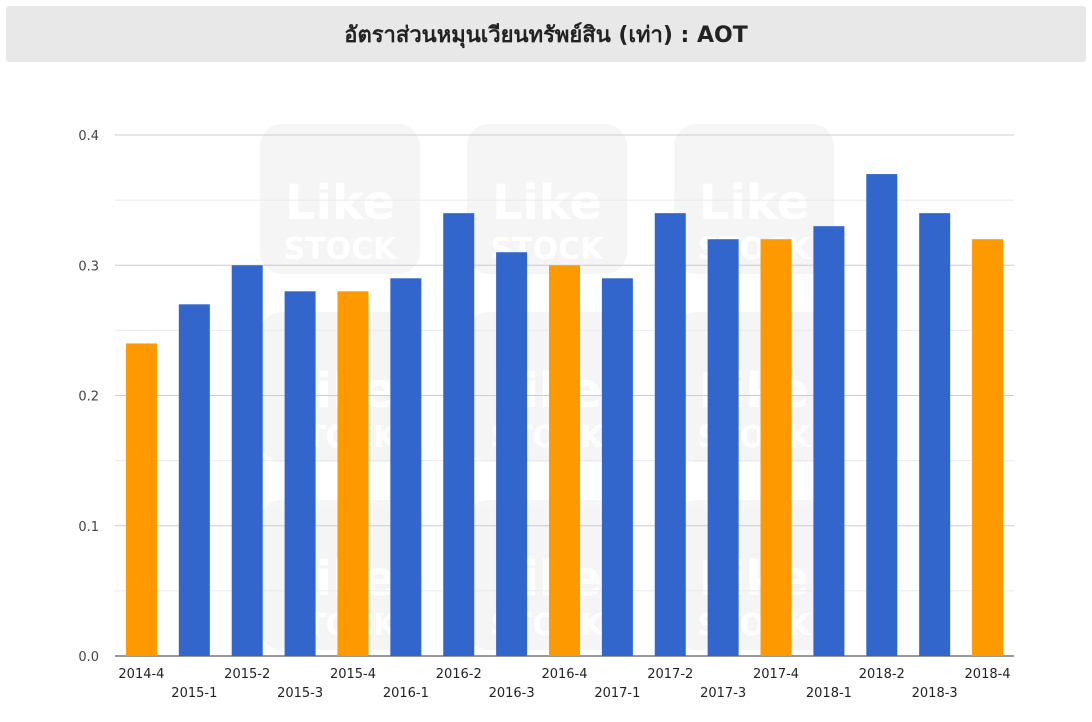  What do you see at coordinates (194, 693) in the screenshot?
I see `x-tick-label: 2015-1` at bounding box center [194, 693].